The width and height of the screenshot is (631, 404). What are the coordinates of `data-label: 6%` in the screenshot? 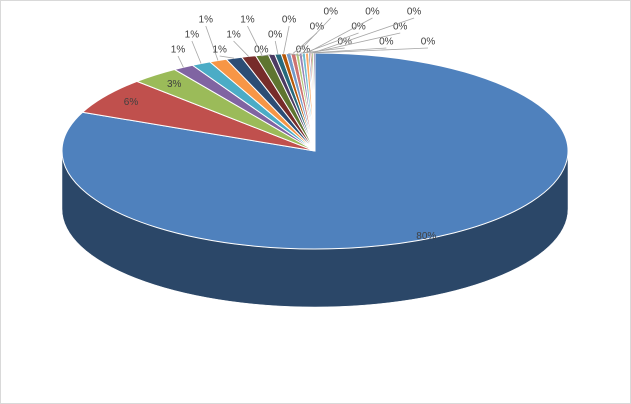 It's located at (131, 102).